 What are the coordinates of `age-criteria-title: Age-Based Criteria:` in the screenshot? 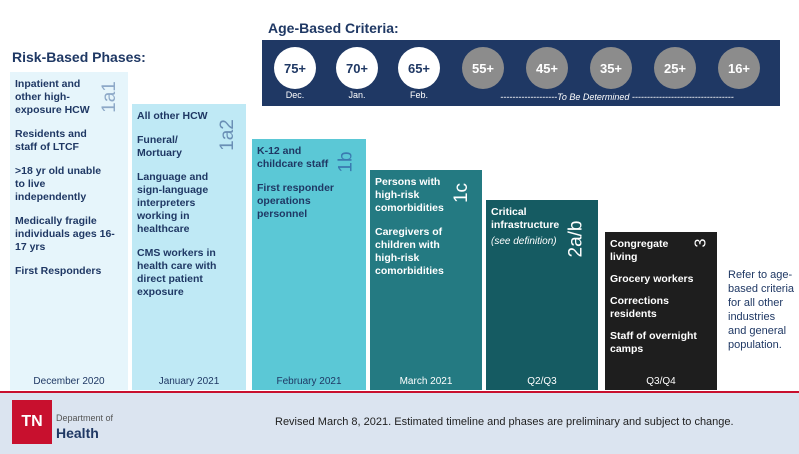 It's located at (333, 28).